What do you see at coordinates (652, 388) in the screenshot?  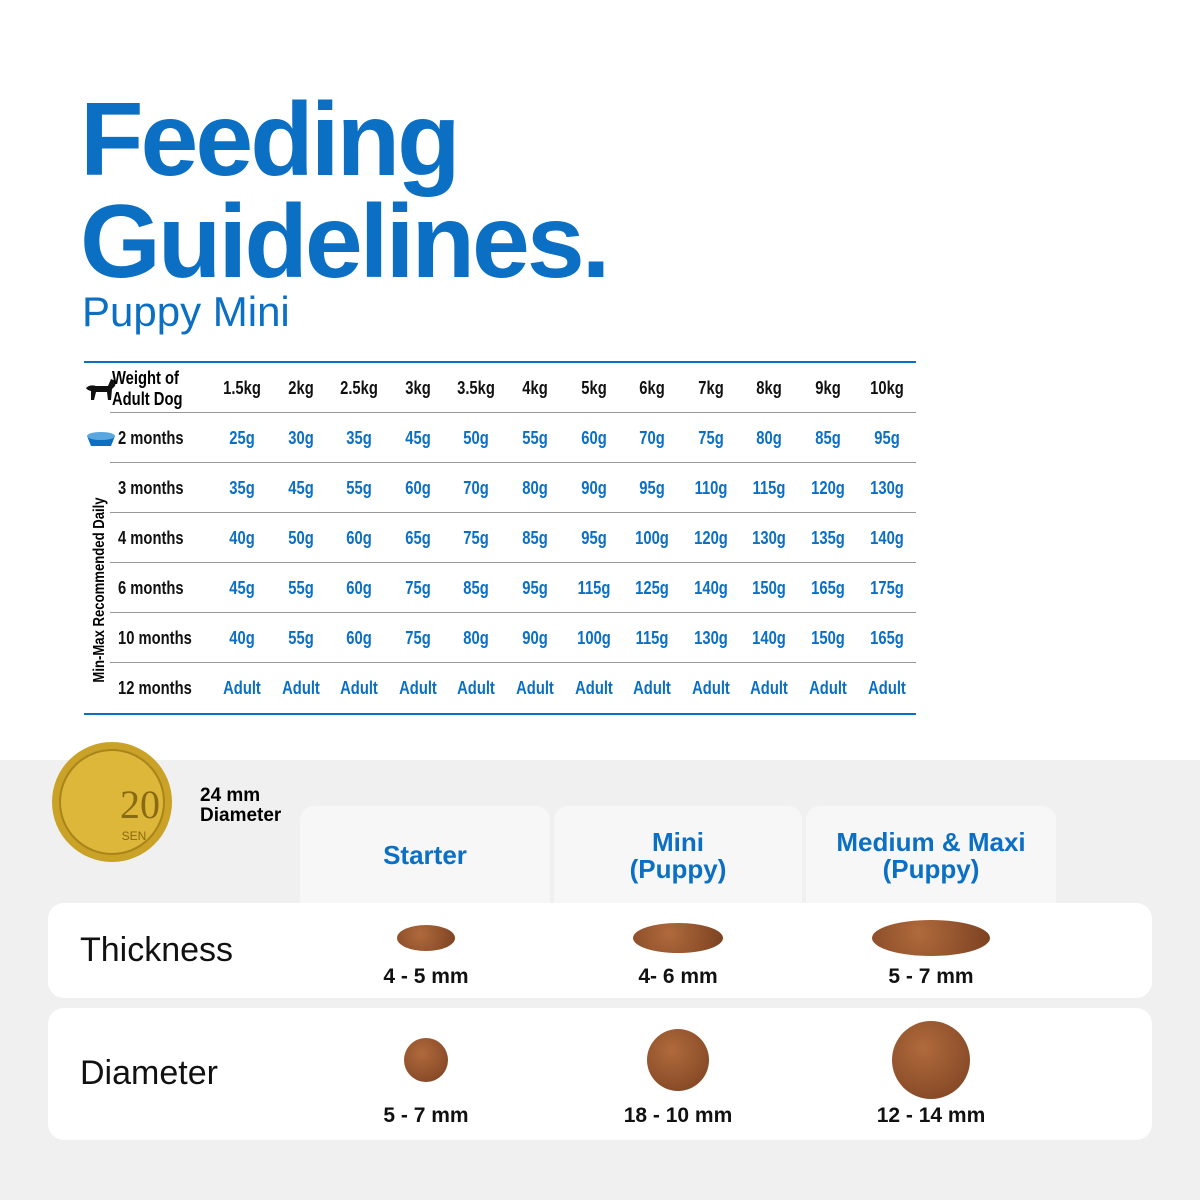 I see `weight-header: 6kg` at bounding box center [652, 388].